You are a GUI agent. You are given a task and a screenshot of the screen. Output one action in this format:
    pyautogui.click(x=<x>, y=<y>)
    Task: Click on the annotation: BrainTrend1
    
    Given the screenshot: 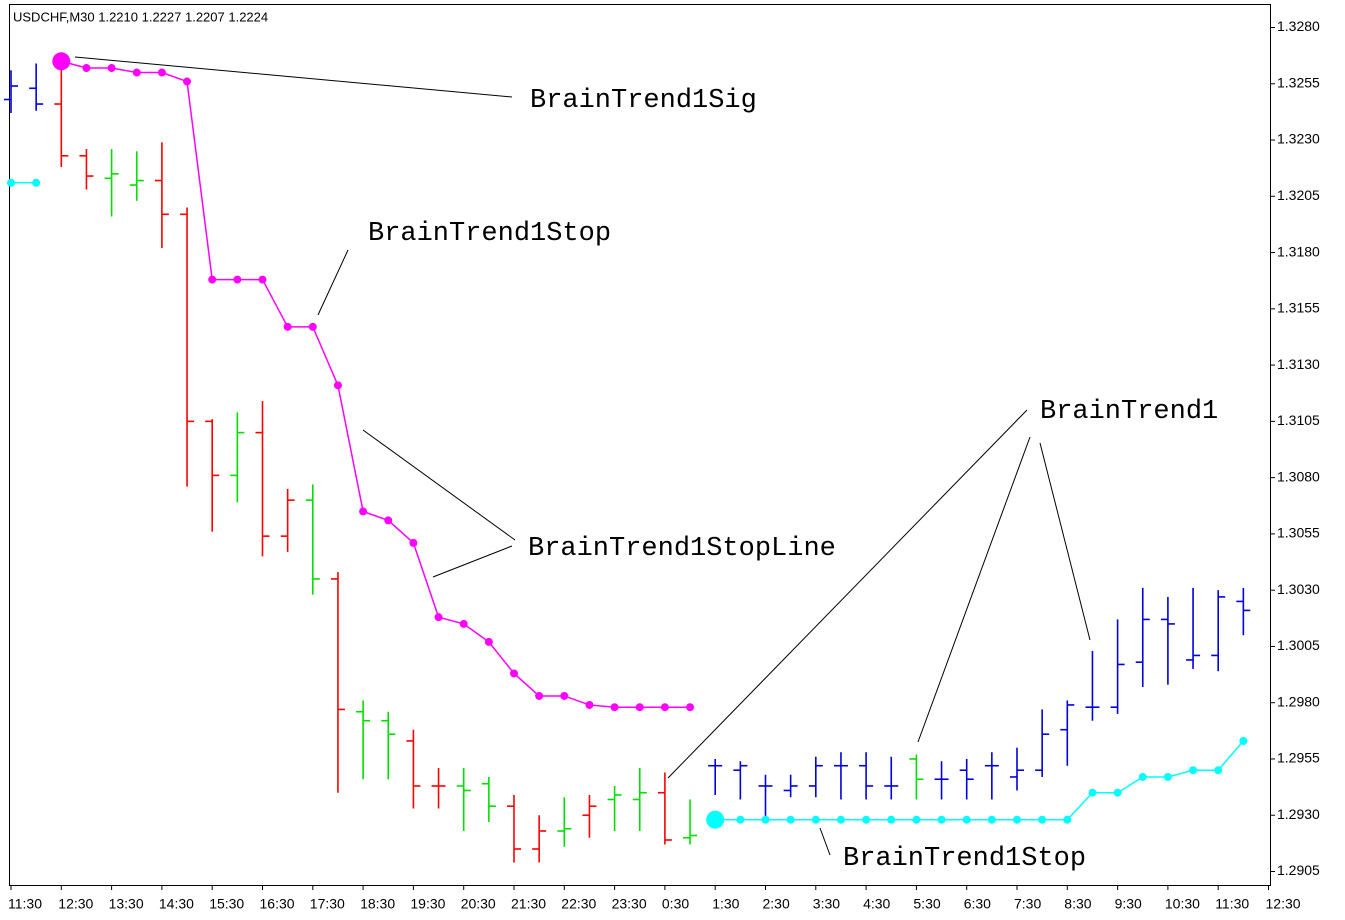 What is the action you would take?
    pyautogui.click(x=1129, y=412)
    